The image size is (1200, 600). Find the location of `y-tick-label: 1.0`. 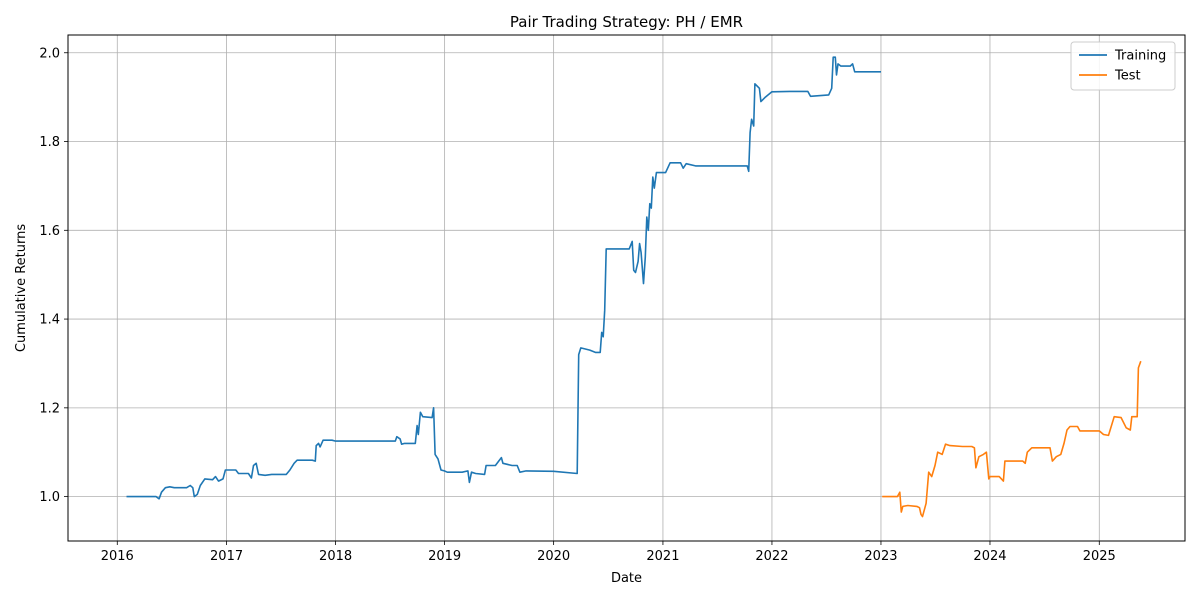

y-tick-label: 1.0 is located at coordinates (49, 497).